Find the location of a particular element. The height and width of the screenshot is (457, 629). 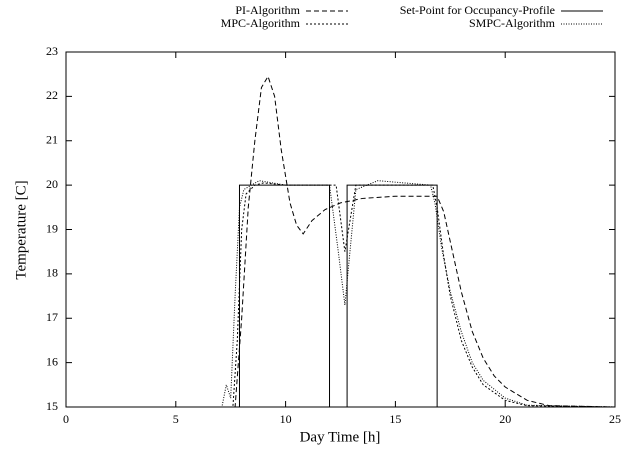

y-tick-label: 19 is located at coordinates (52, 228).